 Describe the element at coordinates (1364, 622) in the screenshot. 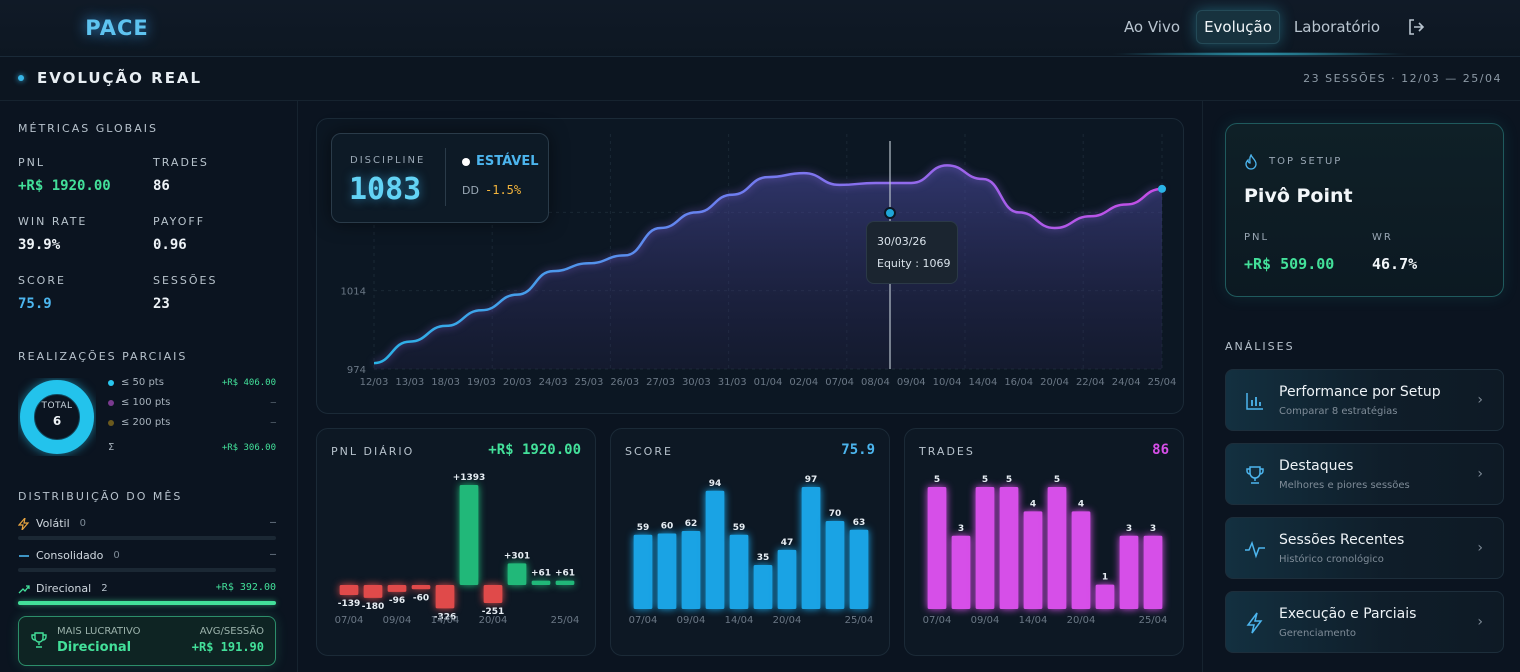

I see `analysis-execucao-parciais: Execução e Parciais Gerenciamento ›` at that location.